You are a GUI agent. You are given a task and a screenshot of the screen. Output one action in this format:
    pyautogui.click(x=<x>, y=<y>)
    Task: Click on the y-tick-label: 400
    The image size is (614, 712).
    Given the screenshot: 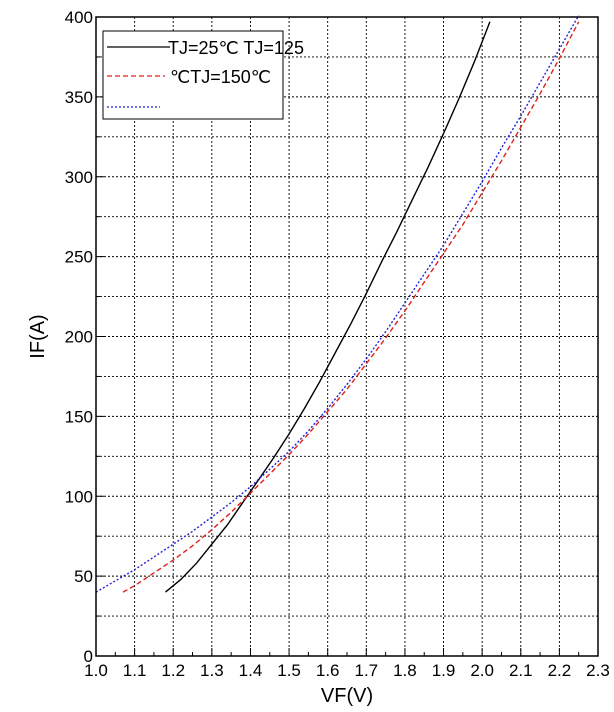 What is the action you would take?
    pyautogui.click(x=79, y=17)
    